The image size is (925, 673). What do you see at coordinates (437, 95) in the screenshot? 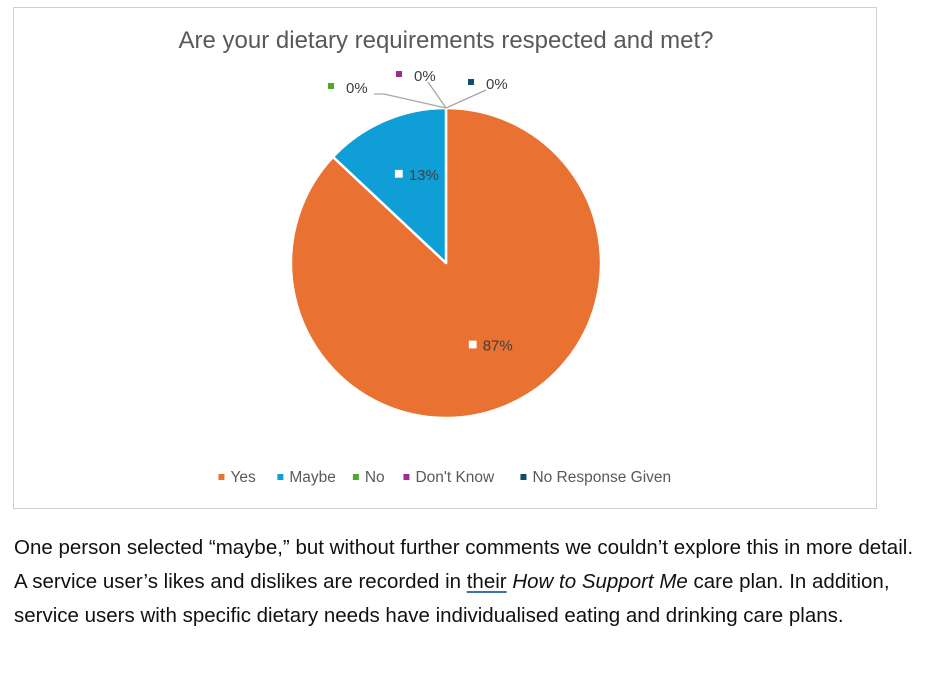
I see `leader-line-don-t-know` at bounding box center [437, 95].